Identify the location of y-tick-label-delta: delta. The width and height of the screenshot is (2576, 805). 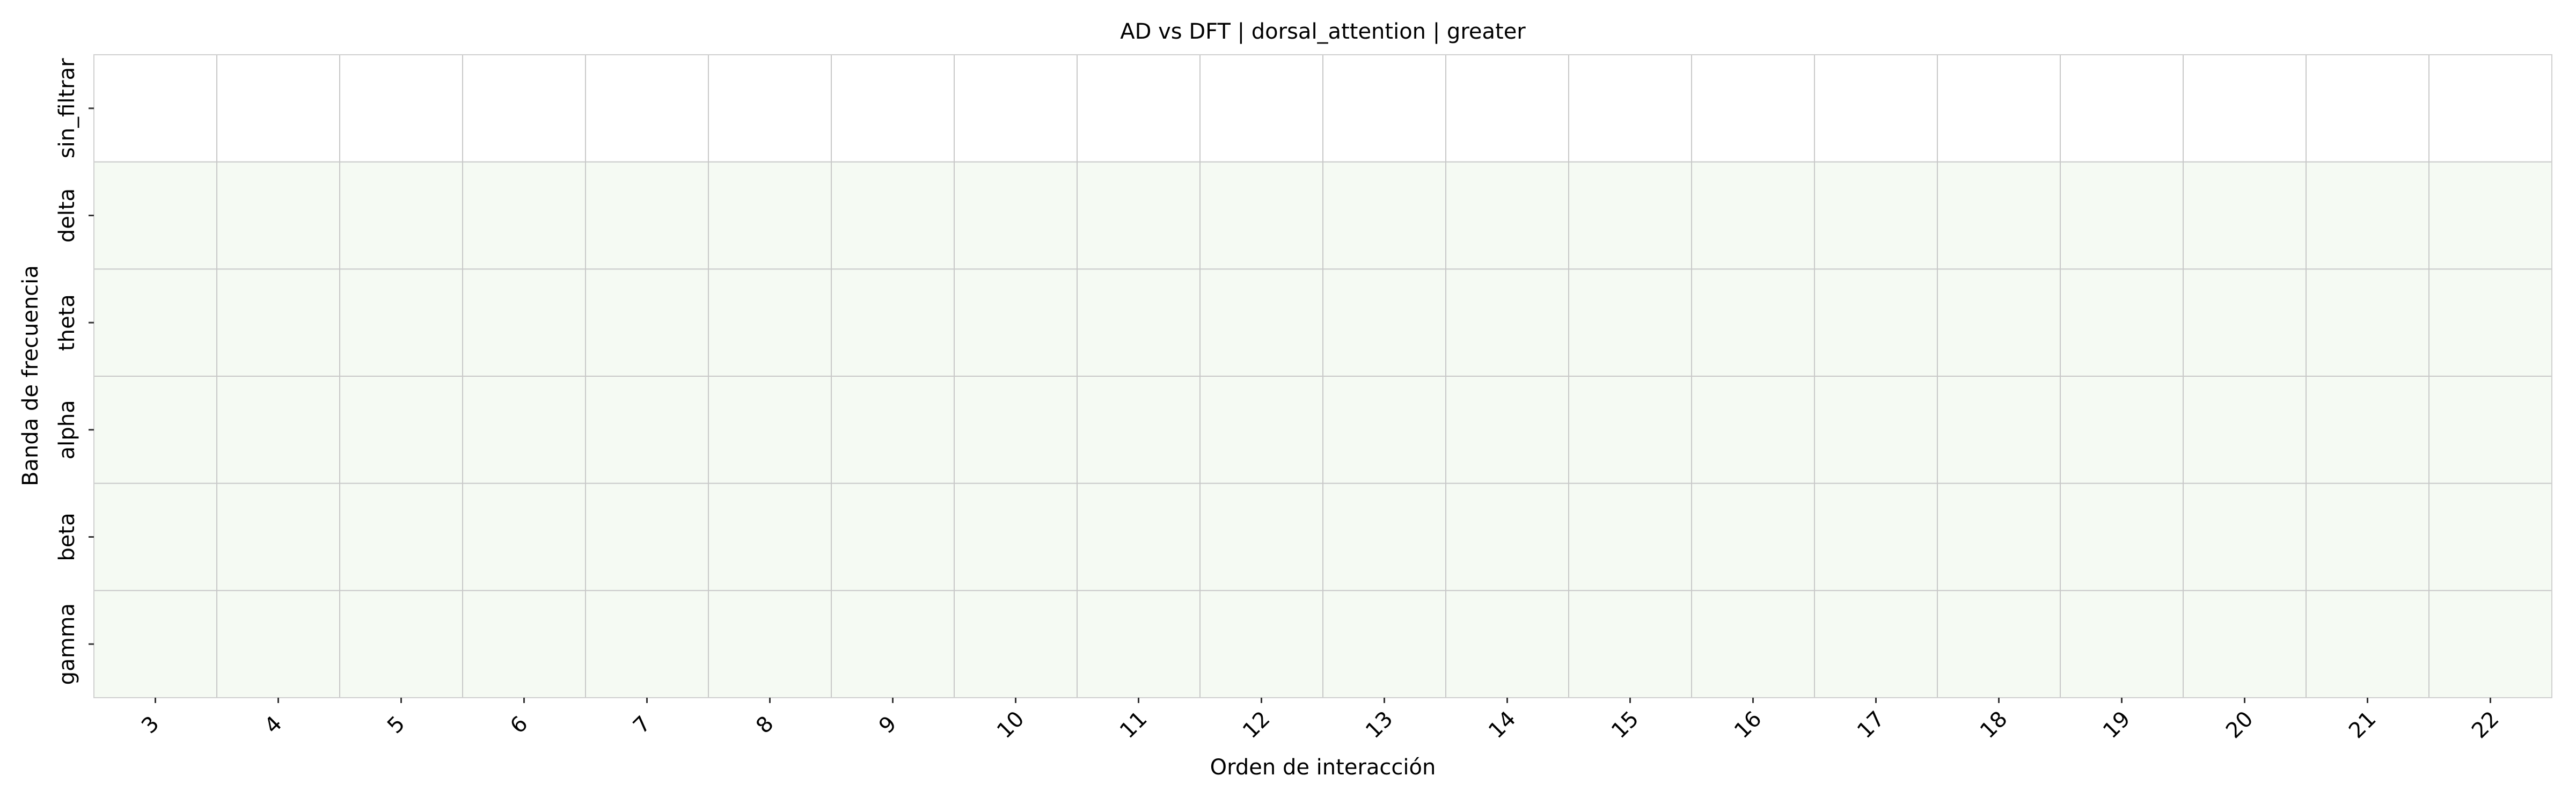
(67, 215).